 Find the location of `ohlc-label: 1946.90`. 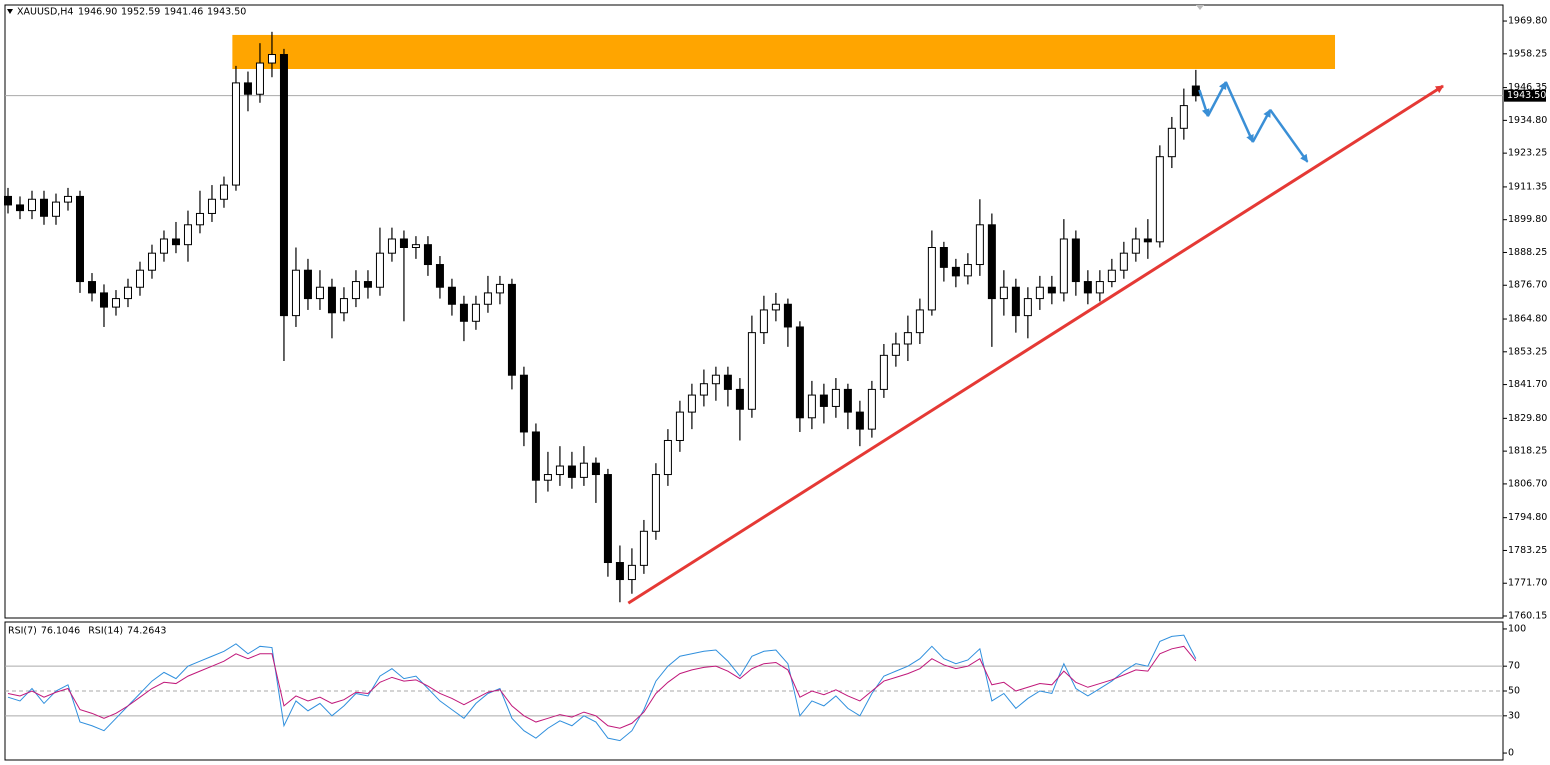

ohlc-label: 1946.90 is located at coordinates (97, 12).